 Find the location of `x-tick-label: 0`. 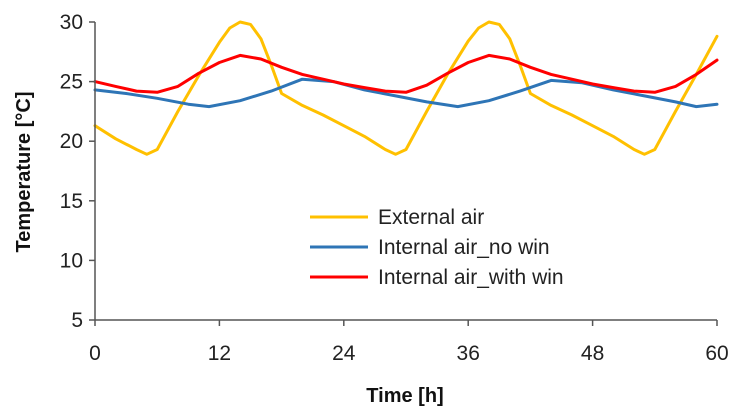

x-tick-label: 0 is located at coordinates (95, 353).